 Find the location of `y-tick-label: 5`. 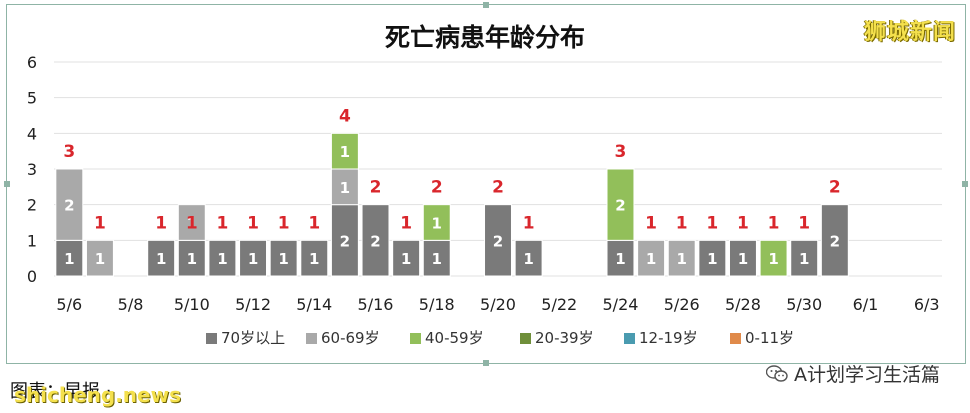

y-tick-label: 5 is located at coordinates (32, 98).